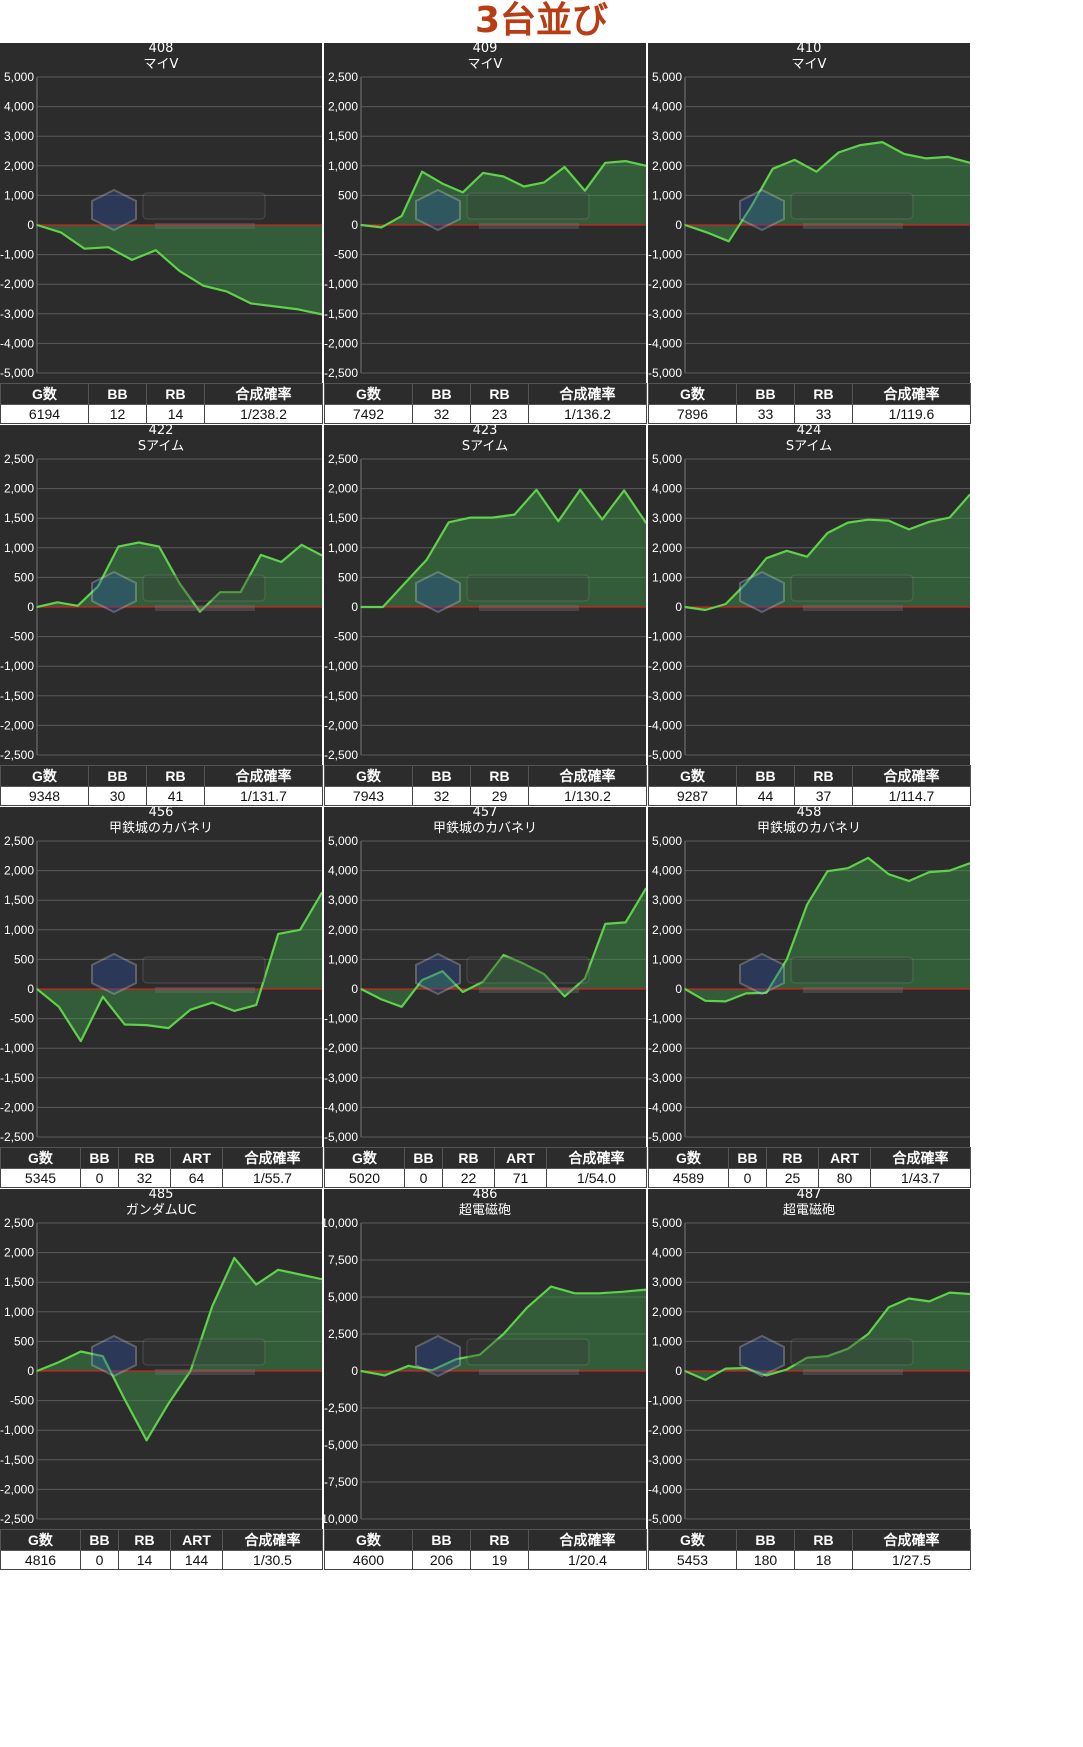  What do you see at coordinates (44, 796) in the screenshot?
I see `stats-value: 9348` at bounding box center [44, 796].